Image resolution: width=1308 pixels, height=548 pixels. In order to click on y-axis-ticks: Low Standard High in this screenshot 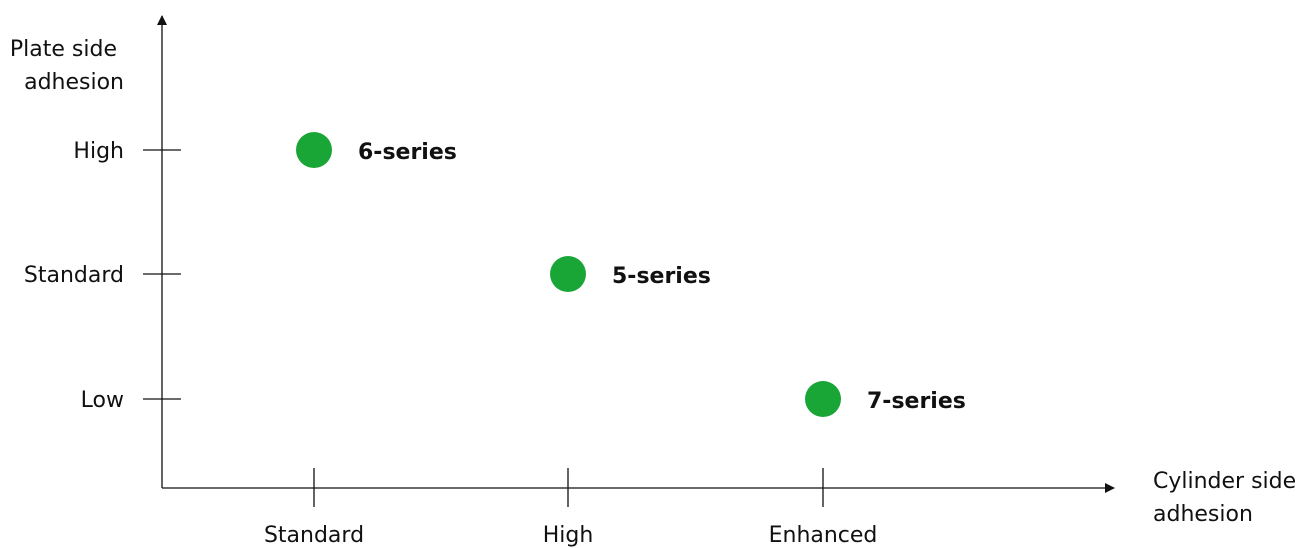, I will do `click(102, 276)`.